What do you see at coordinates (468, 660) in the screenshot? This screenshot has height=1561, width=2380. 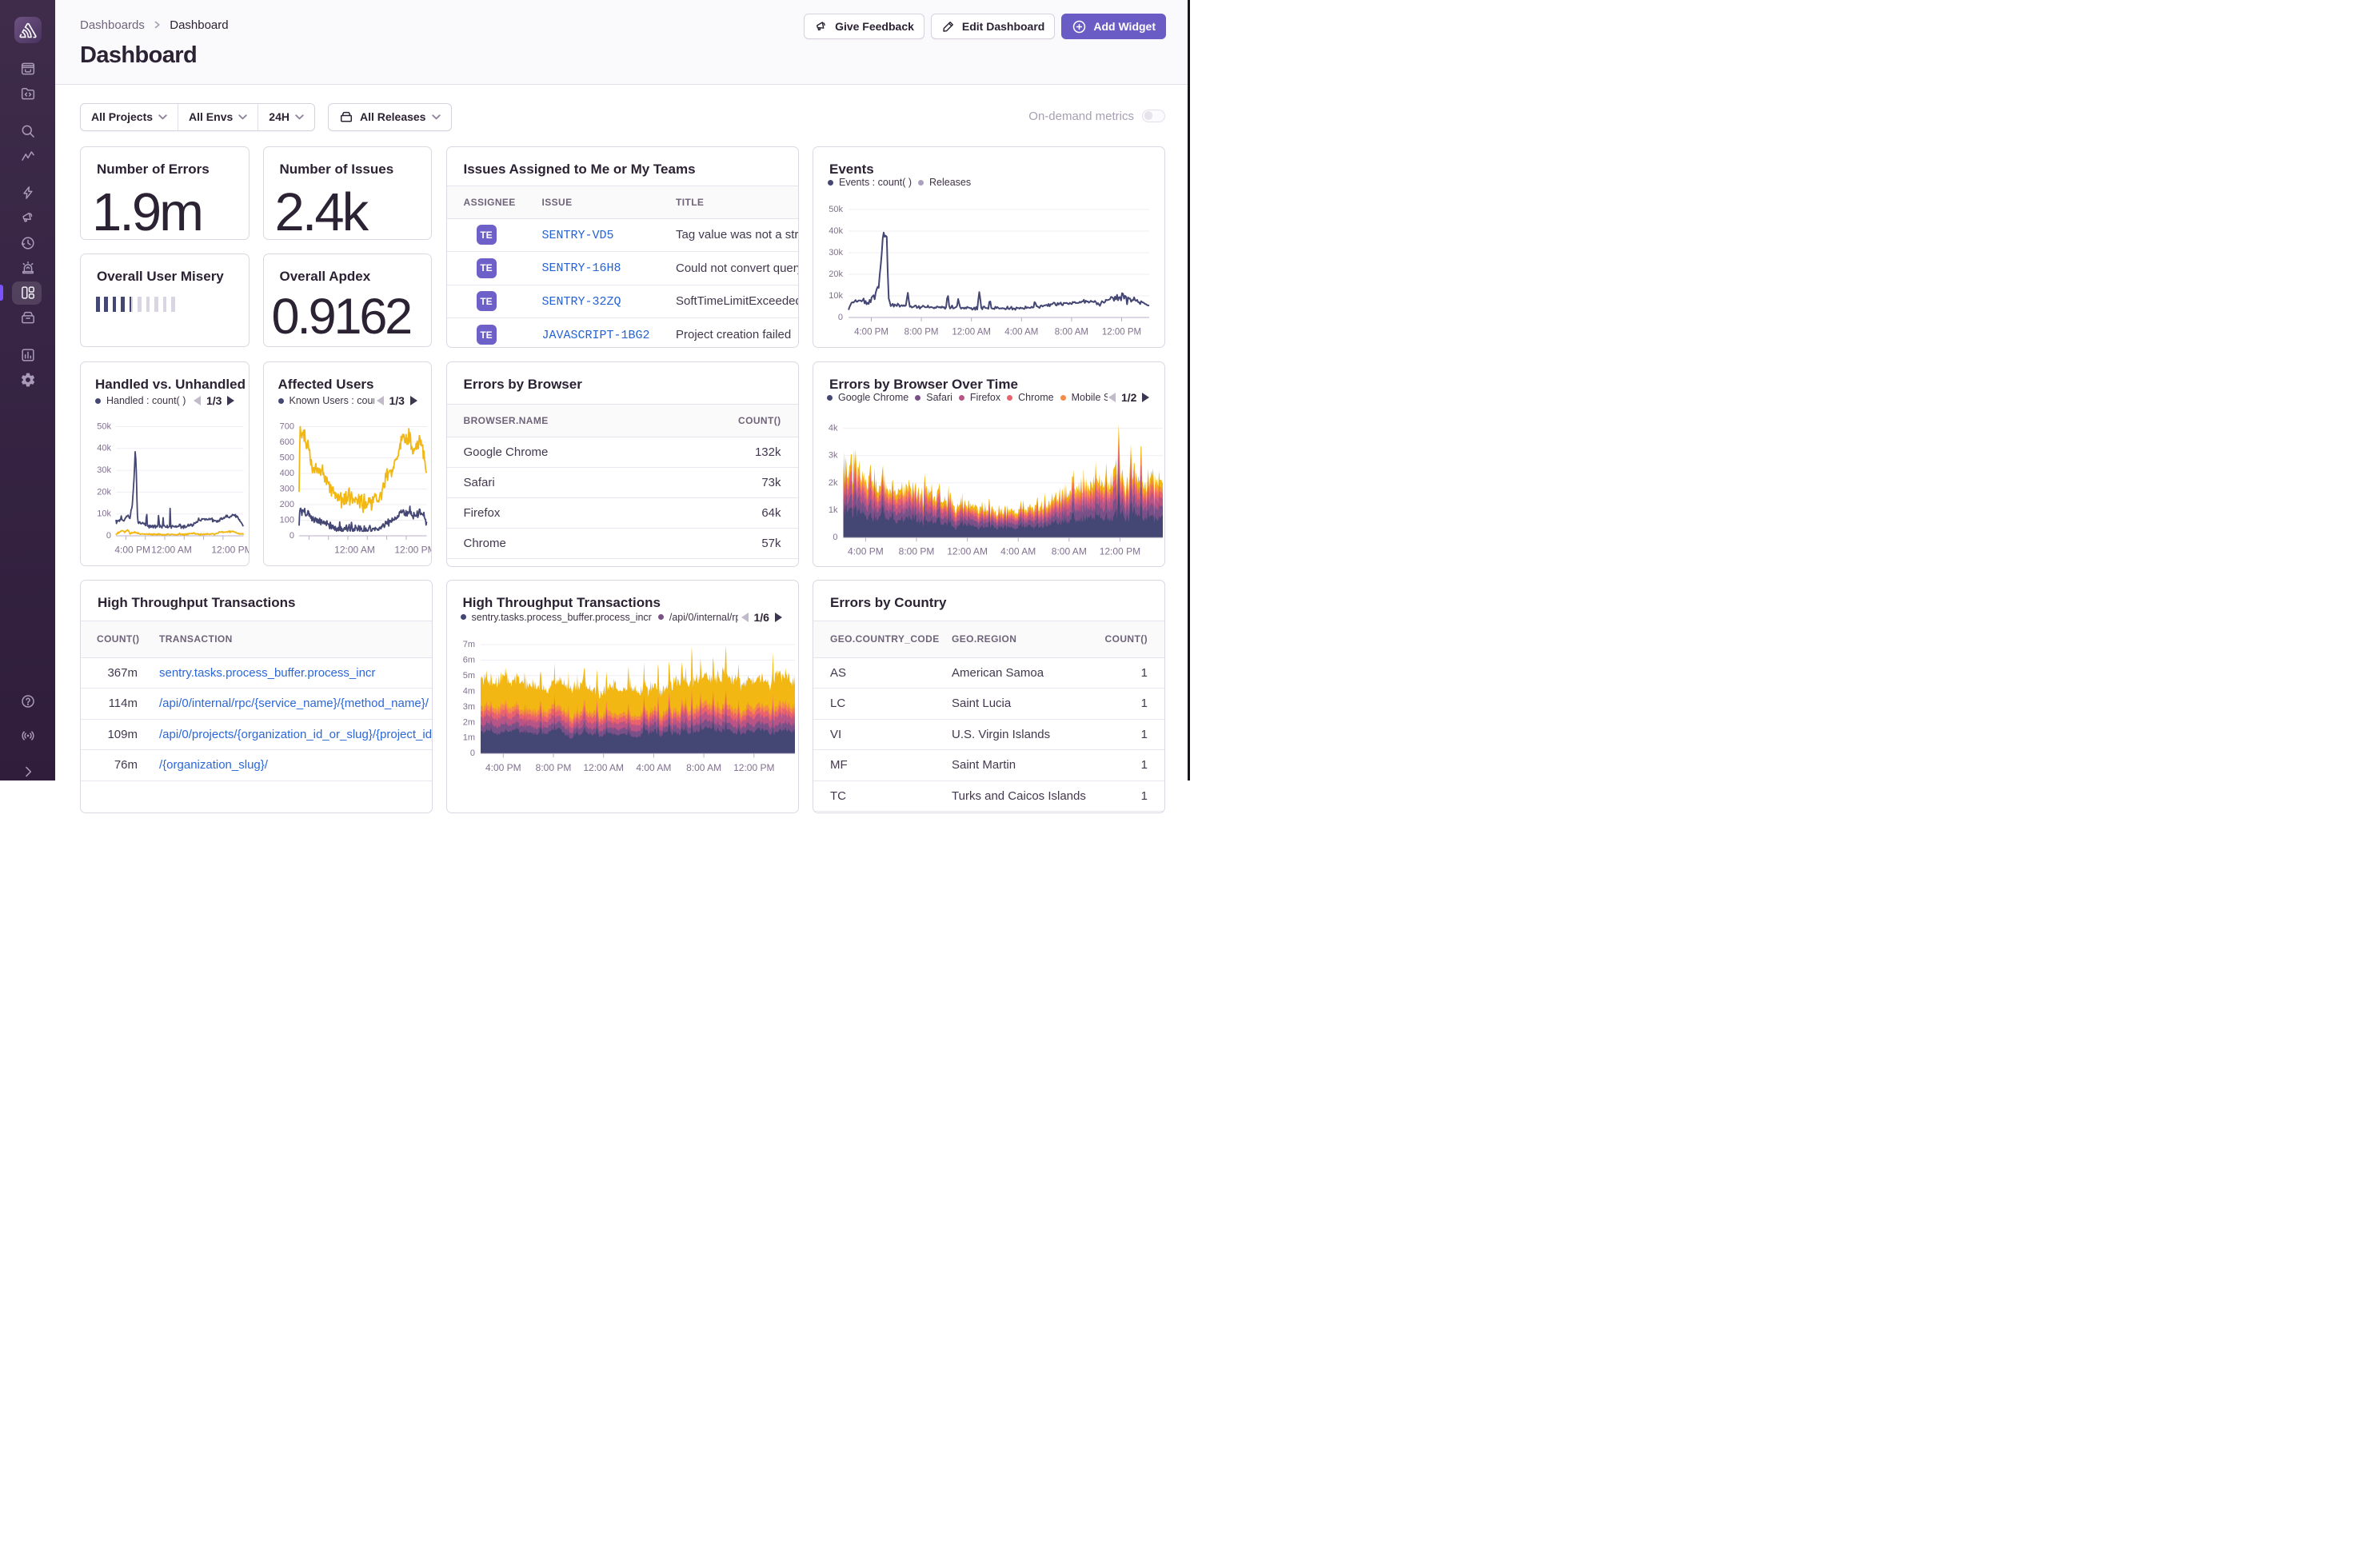 I see `svg-text: 6m` at bounding box center [468, 660].